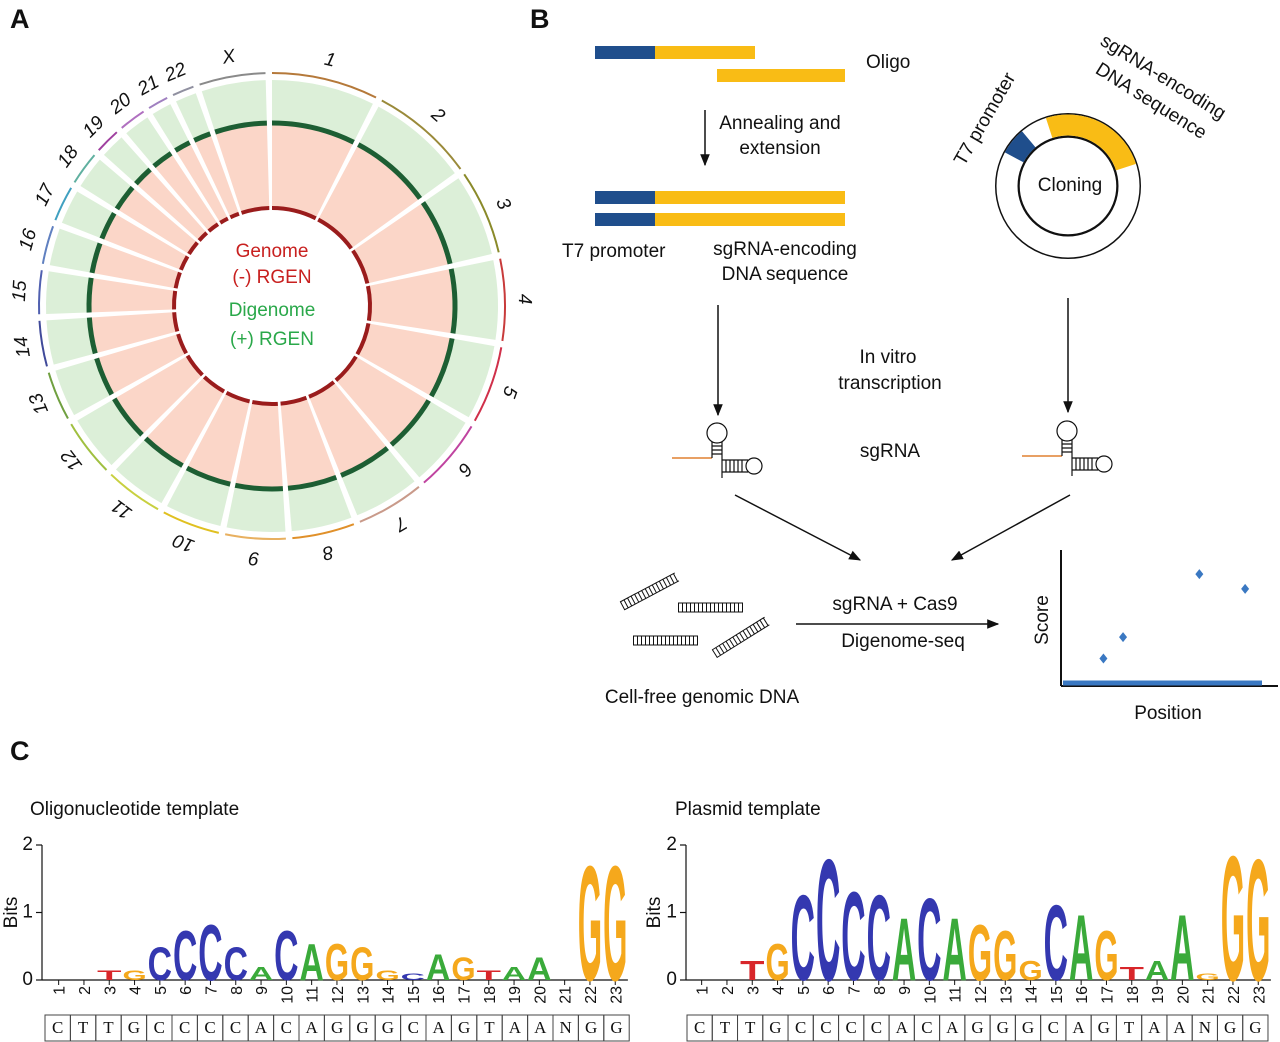 This screenshot has height=1042, width=1280. I want to click on x-tick-label: 16, so click(1082, 995).